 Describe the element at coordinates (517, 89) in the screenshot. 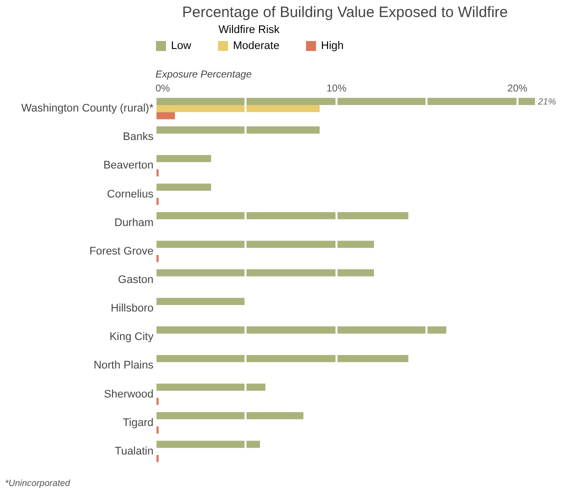

I see `x-tick-label: 20%` at that location.